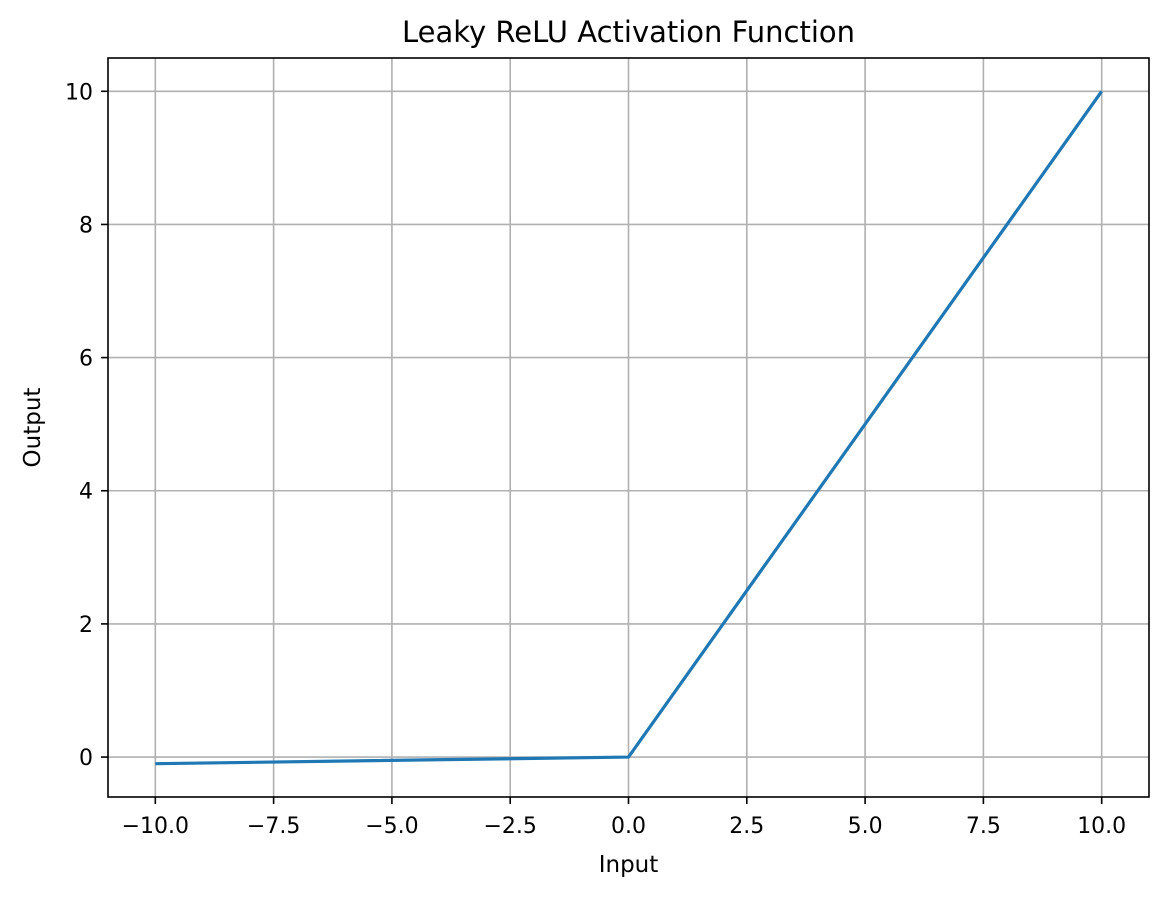  What do you see at coordinates (155, 826) in the screenshot?
I see `x-tick-label: −10.0` at bounding box center [155, 826].